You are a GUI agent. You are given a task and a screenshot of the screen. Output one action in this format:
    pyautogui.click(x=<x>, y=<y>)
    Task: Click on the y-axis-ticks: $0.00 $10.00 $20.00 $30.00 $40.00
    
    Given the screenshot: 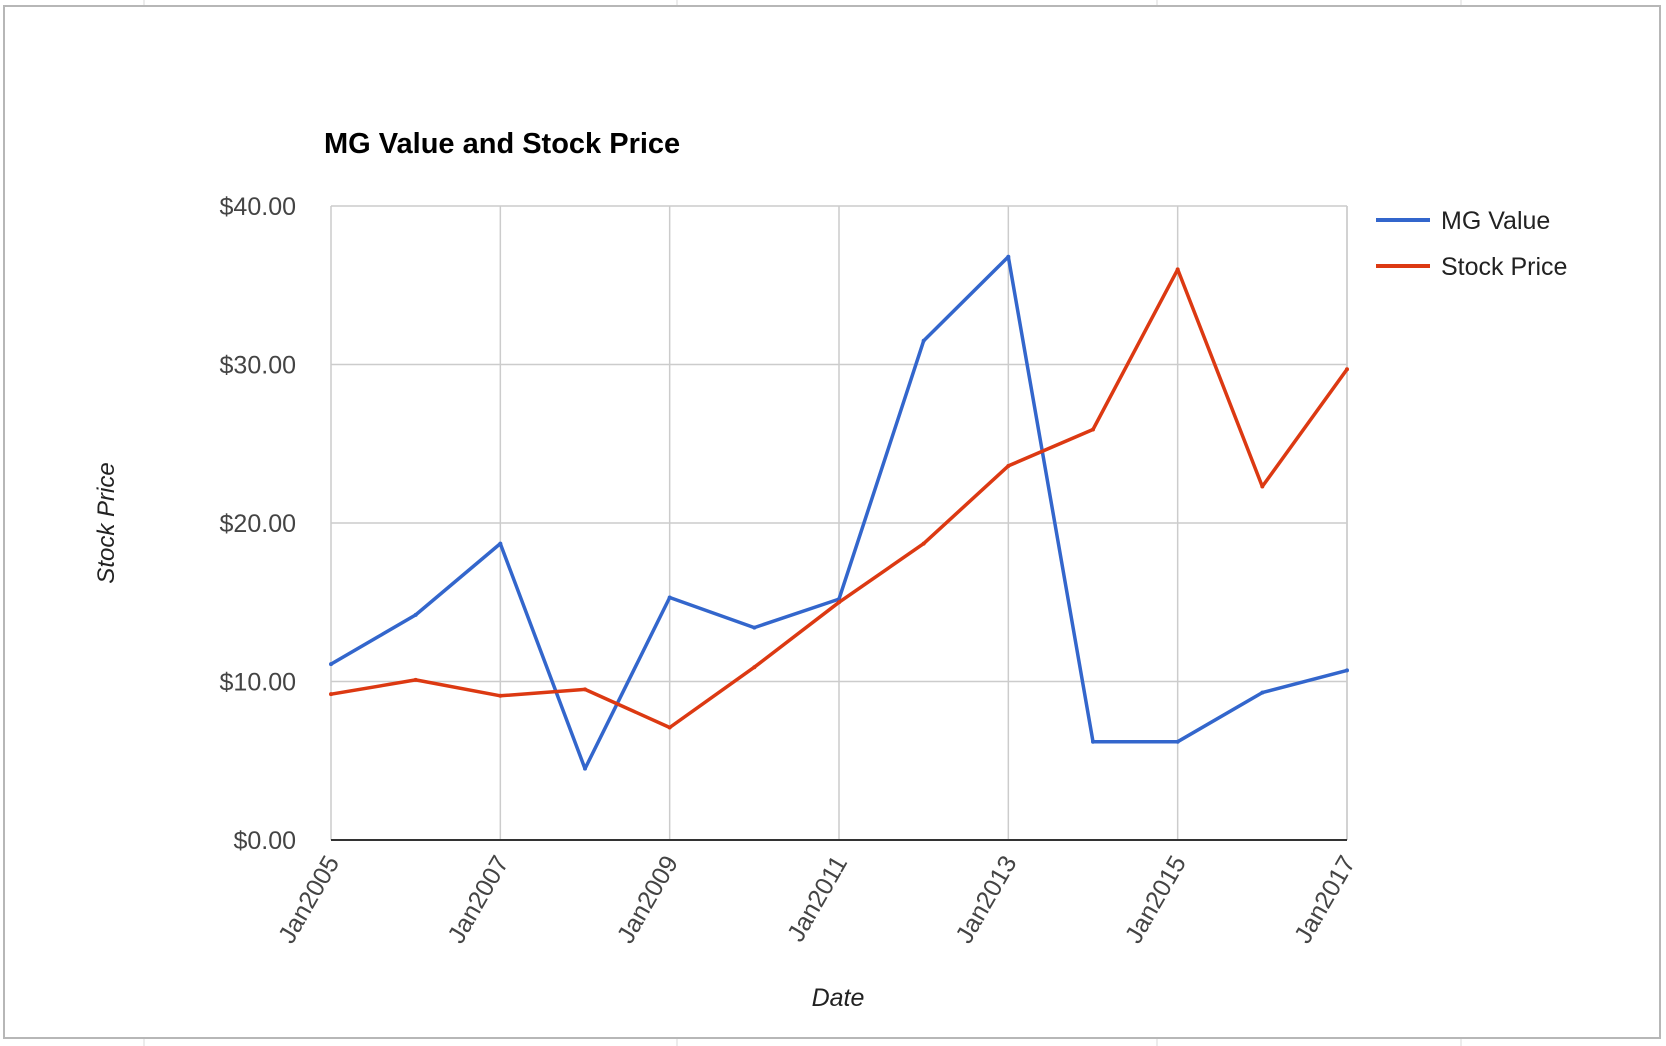 What is the action you would take?
    pyautogui.click(x=258, y=524)
    